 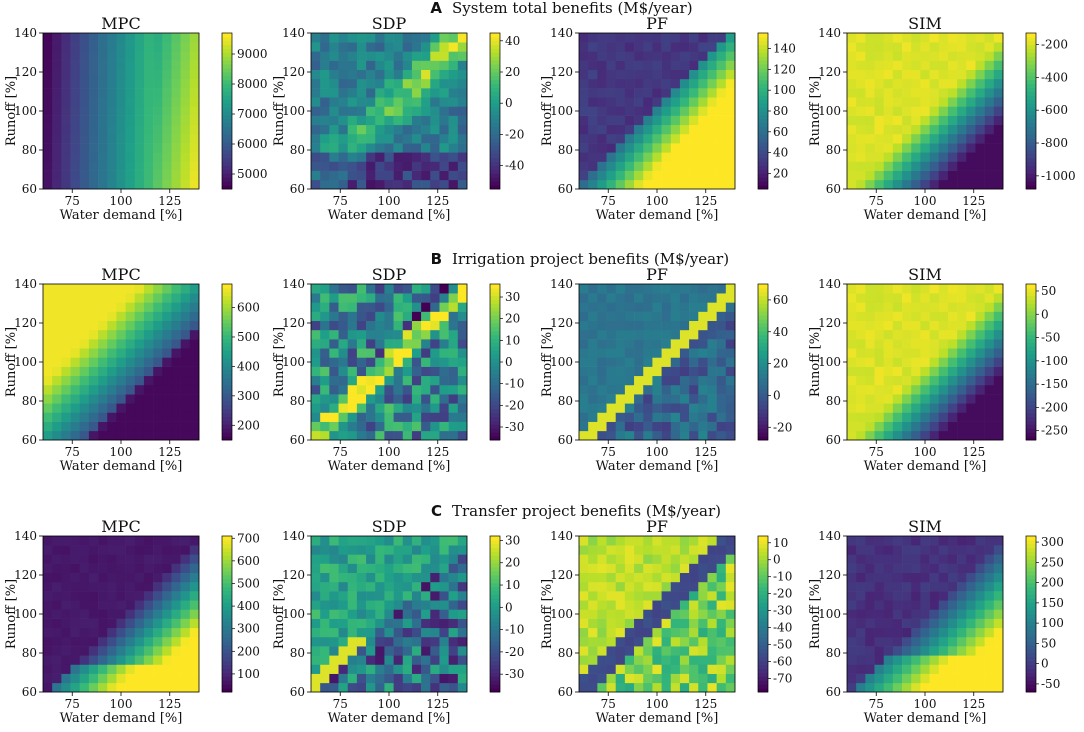 What do you see at coordinates (561, 575) in the screenshot?
I see `y-tick-label: 120` at bounding box center [561, 575].